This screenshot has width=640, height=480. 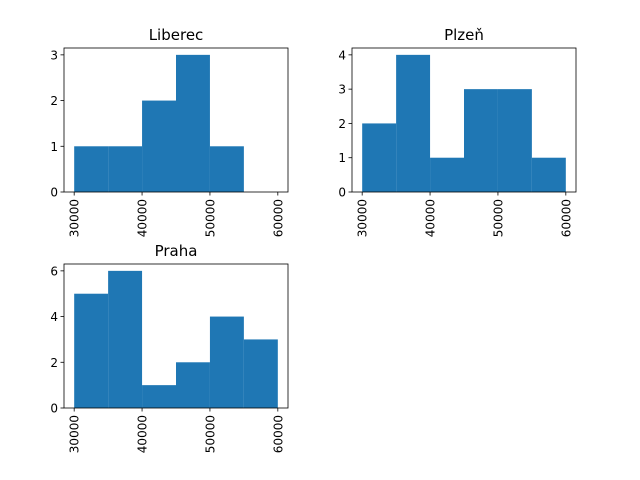 I want to click on subplot-title: Praha, so click(x=176, y=251).